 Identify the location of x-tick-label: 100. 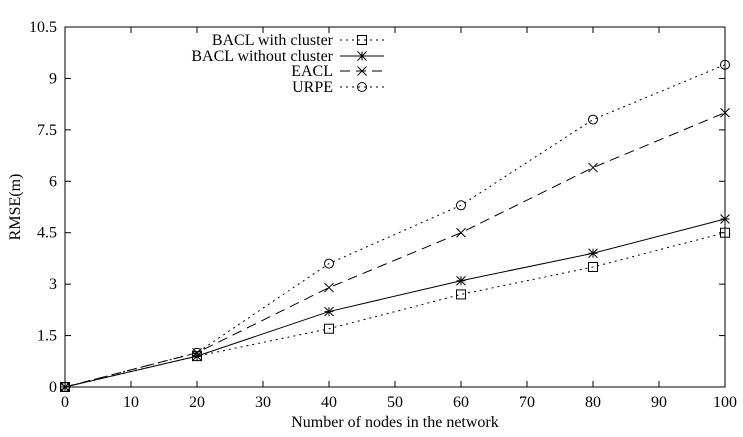
(725, 402).